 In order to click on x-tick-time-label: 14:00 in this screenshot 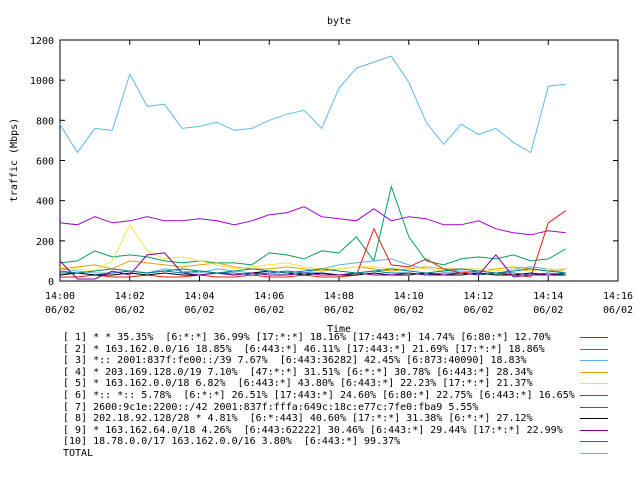, I will do `click(60, 296)`.